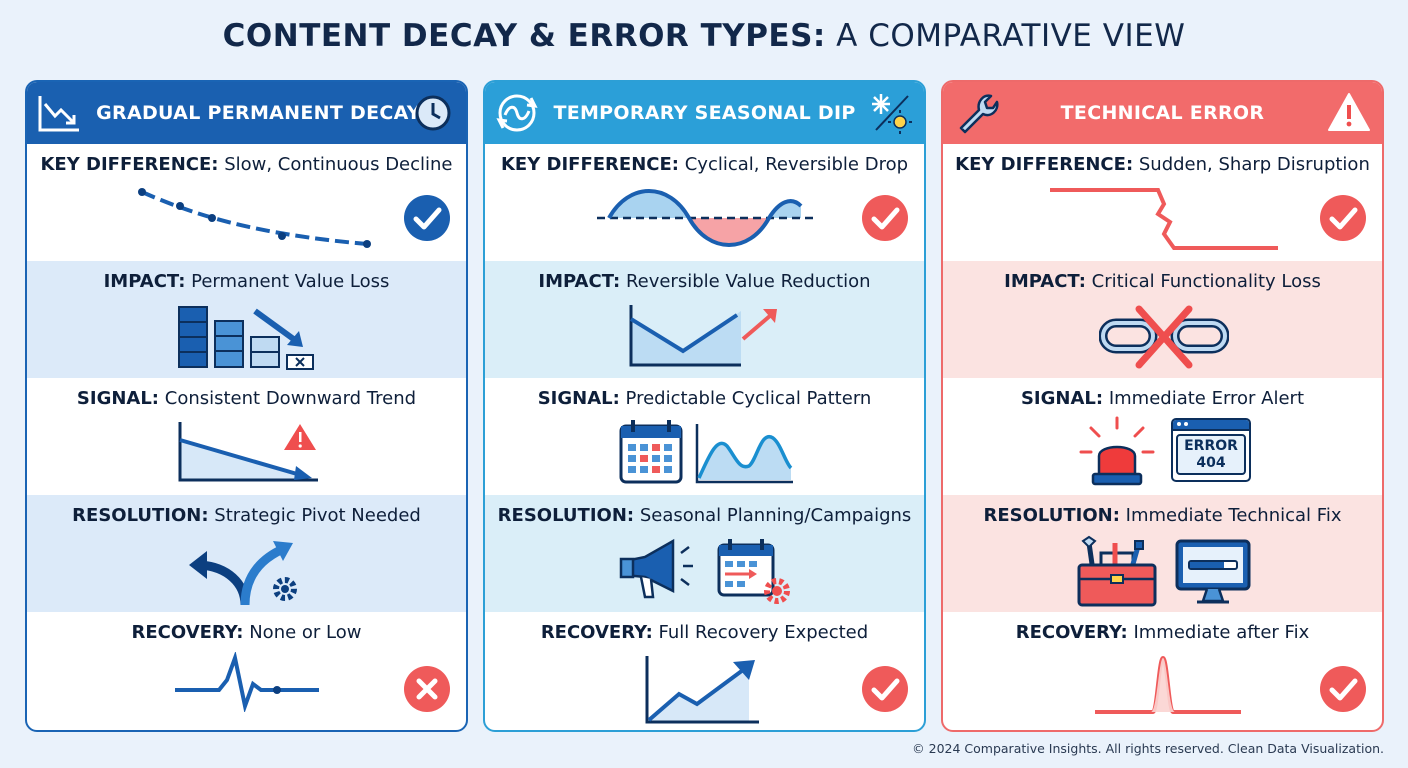 The height and width of the screenshot is (768, 1408). I want to click on row-impact: IMPACT: Permanent Value Loss, so click(246, 319).